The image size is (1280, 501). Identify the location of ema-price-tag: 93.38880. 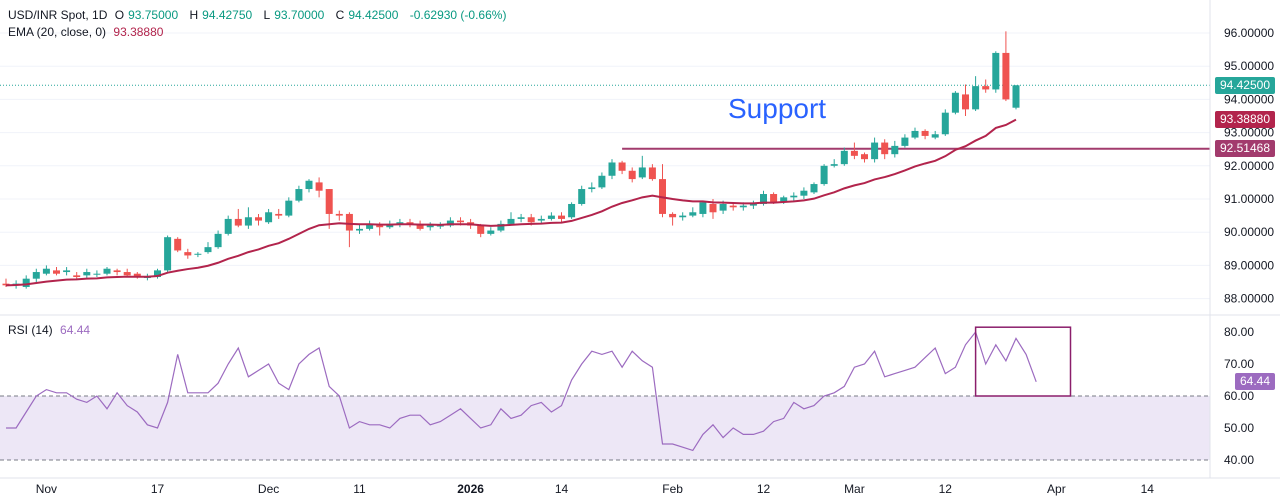
(1244, 119).